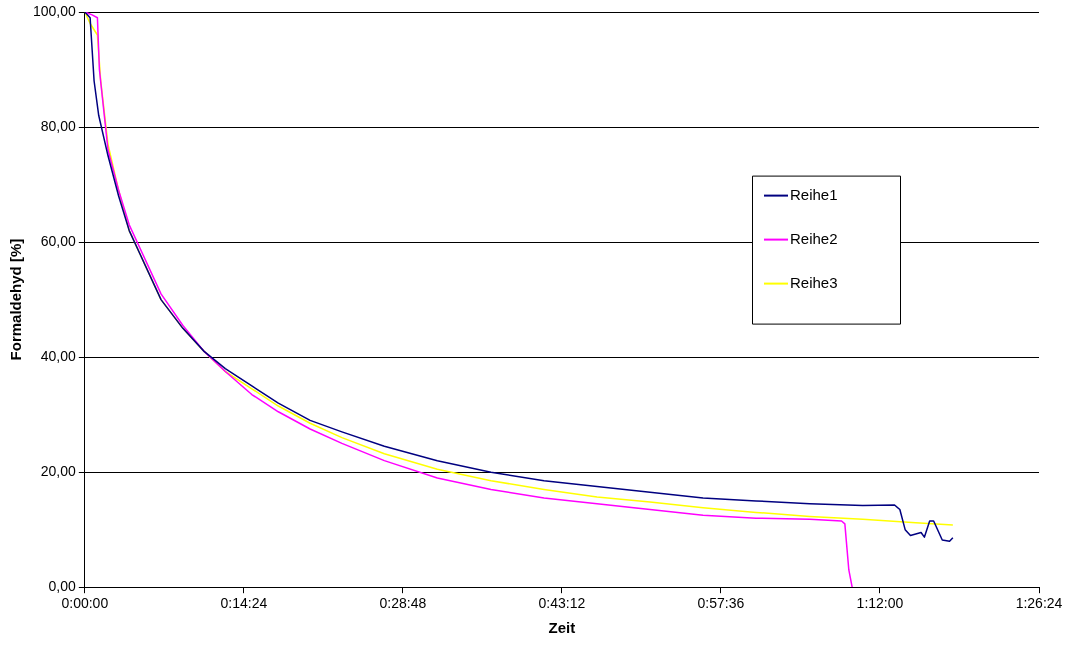 This screenshot has height=646, width=1079. I want to click on y-tick-label: 100,00, so click(54, 10).